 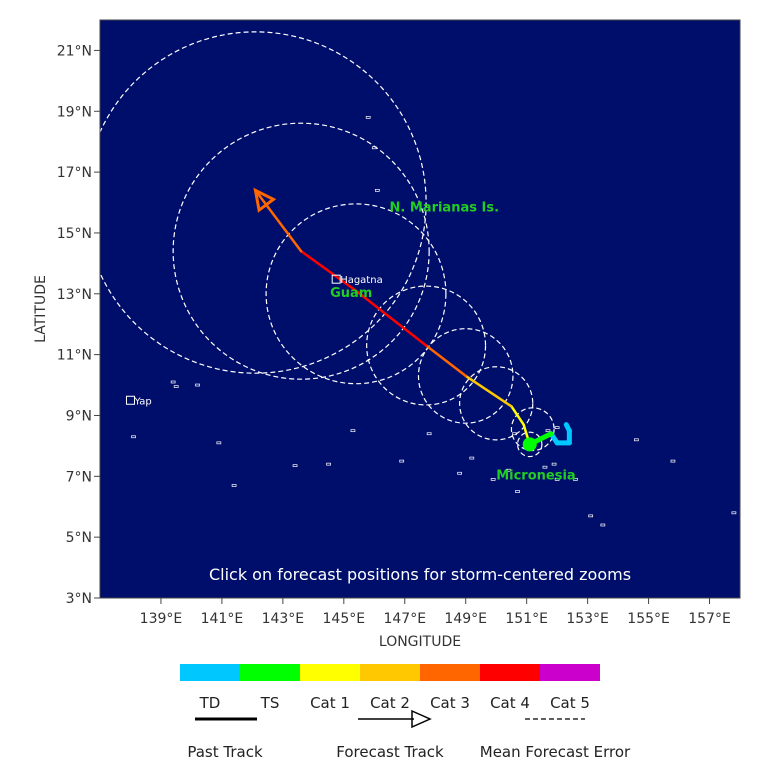 I want to click on category-label: Cat 5, so click(x=570, y=703).